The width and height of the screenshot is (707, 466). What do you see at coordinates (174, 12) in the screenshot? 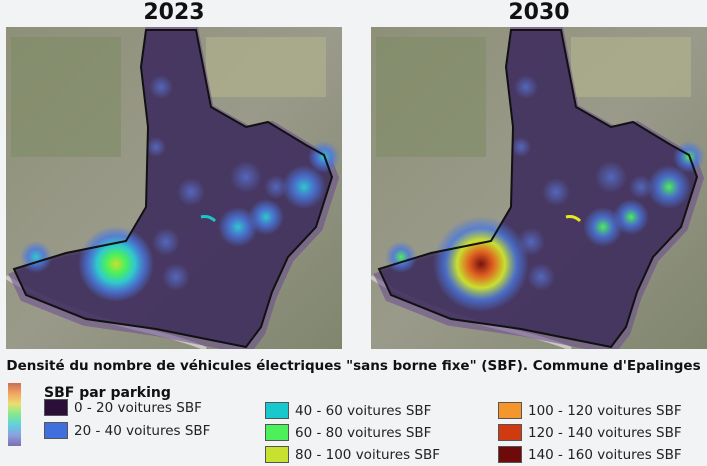
I see `map-title-2023: 2023` at bounding box center [174, 12].